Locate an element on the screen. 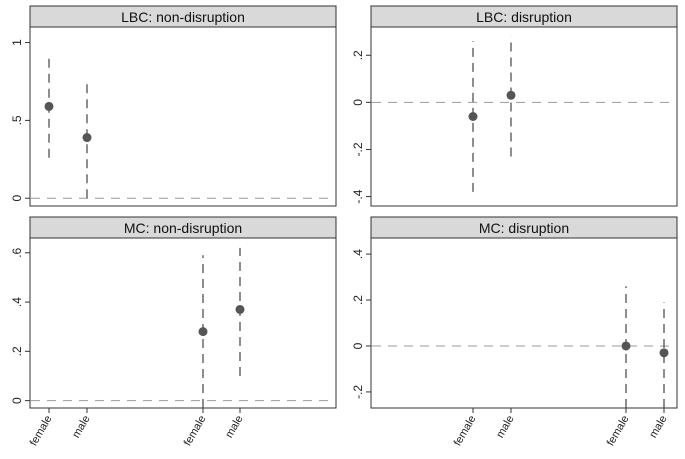 The image size is (685, 459). y-tick-label-3: .4 is located at coordinates (17, 302).